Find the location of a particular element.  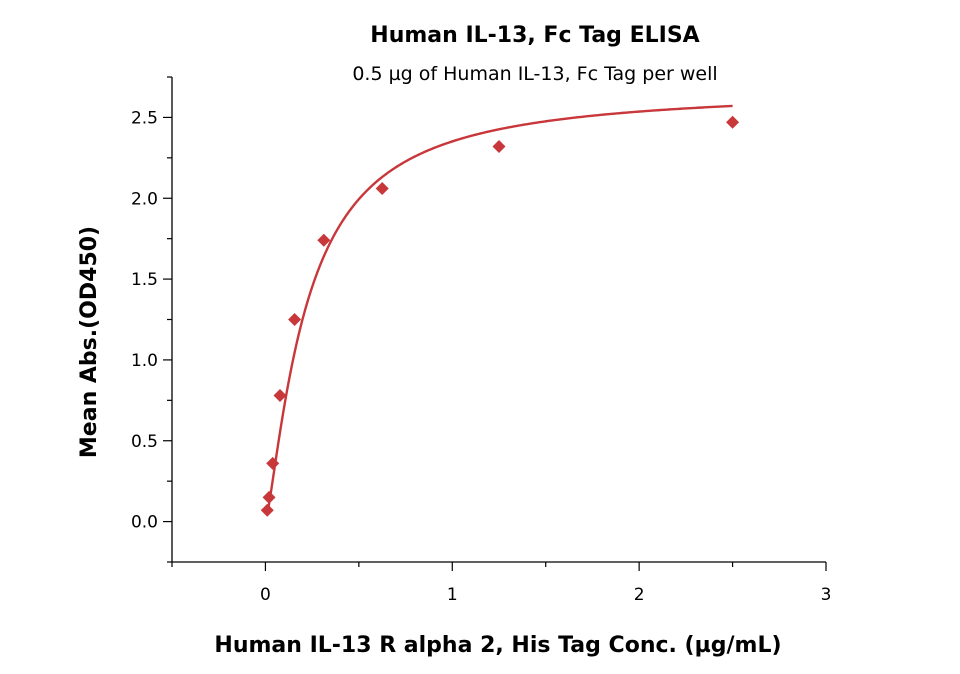

y-tick-label: 0.5 is located at coordinates (144, 442).